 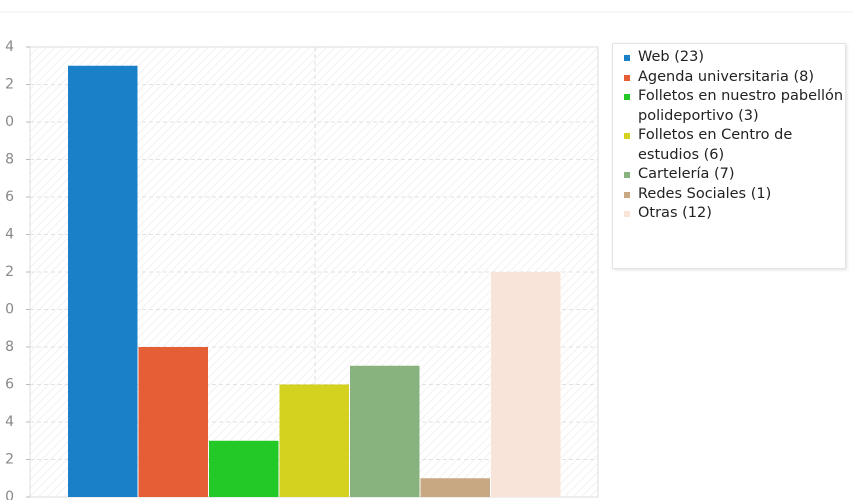 What do you see at coordinates (736, 58) in the screenshot?
I see `legend-item: Web (23)` at bounding box center [736, 58].